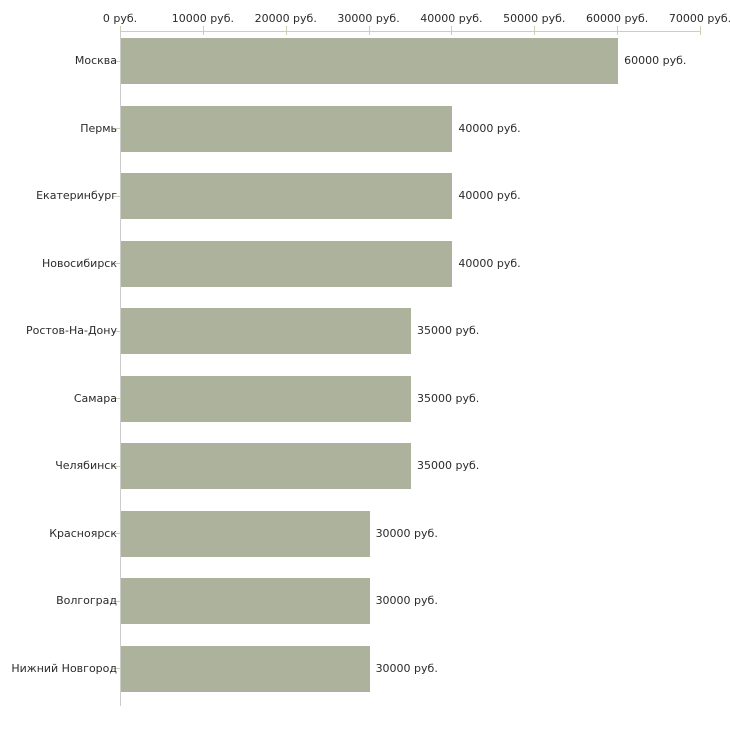 This screenshot has height=730, width=730. Describe the element at coordinates (617, 18) in the screenshot. I see `x-axis-tick-label: 60000 руб.` at that location.